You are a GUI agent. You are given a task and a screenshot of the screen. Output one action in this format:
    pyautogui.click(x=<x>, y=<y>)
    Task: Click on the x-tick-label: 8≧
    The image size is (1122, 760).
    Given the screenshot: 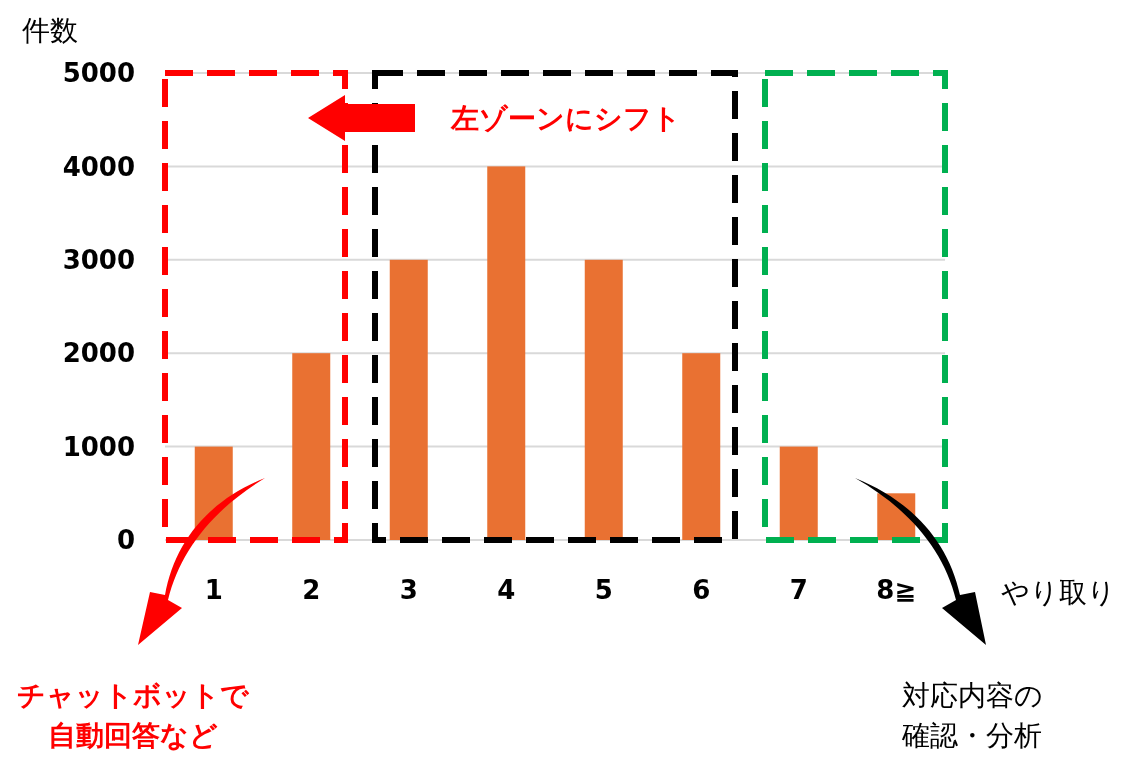 What is the action you would take?
    pyautogui.click(x=896, y=590)
    